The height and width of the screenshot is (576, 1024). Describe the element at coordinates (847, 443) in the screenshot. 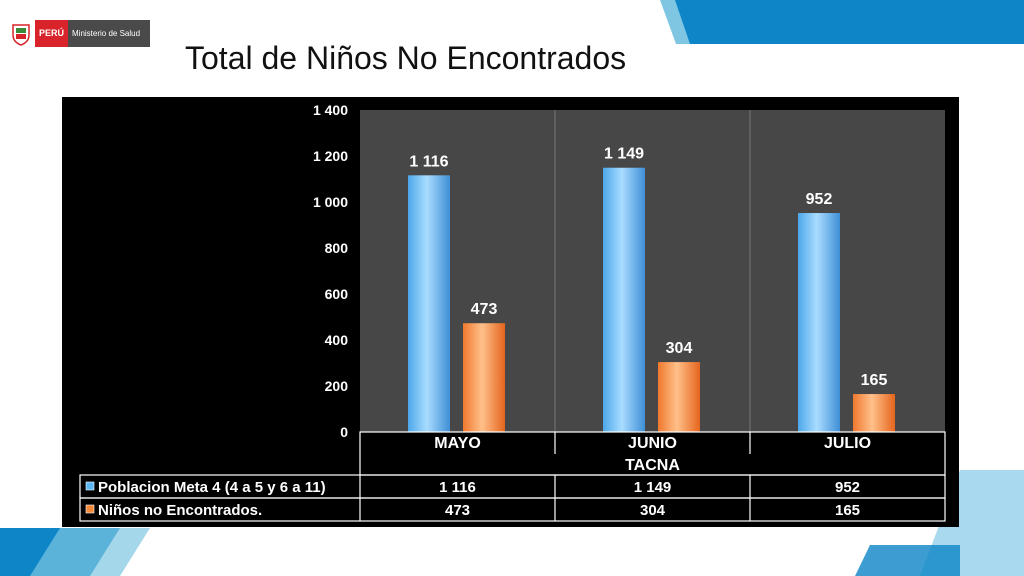

I see `x-tick-label: JULIO` at that location.